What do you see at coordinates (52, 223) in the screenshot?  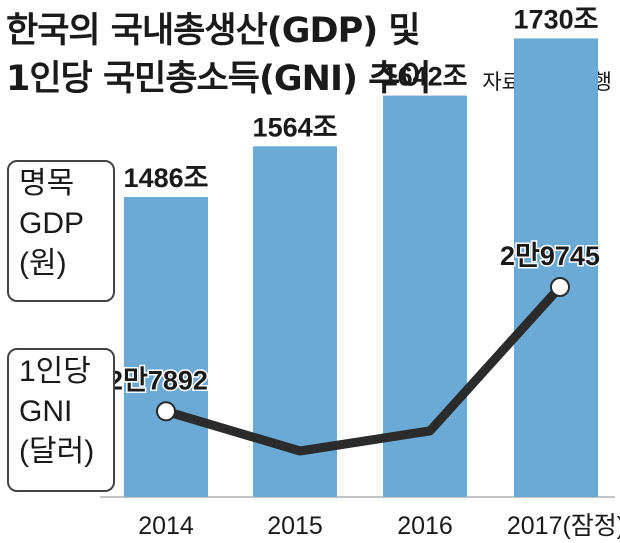 I see `gdp-legend-line2: GDP` at bounding box center [52, 223].